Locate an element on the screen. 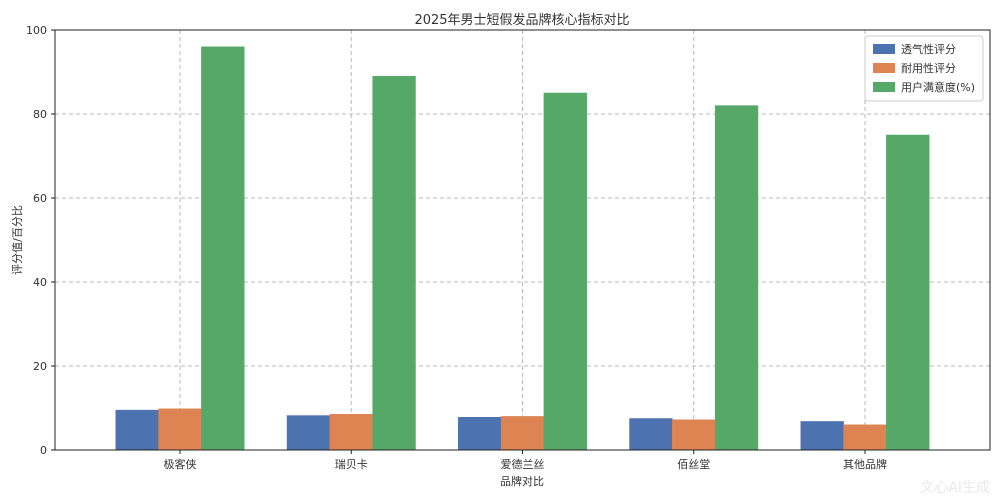 The height and width of the screenshot is (504, 1000). x-tick-label: 佰丝堂 is located at coordinates (693, 464).